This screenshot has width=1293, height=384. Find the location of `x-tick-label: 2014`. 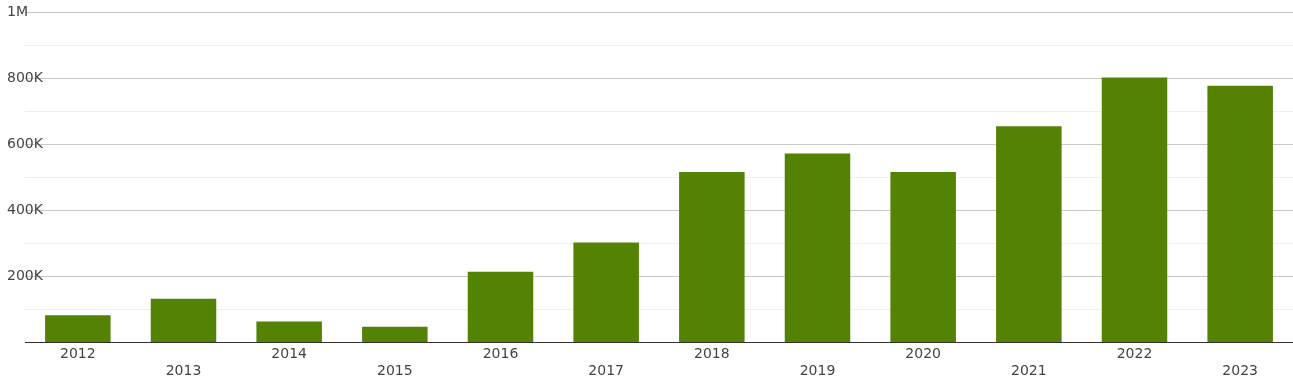

x-tick-label: 2014 is located at coordinates (289, 353).